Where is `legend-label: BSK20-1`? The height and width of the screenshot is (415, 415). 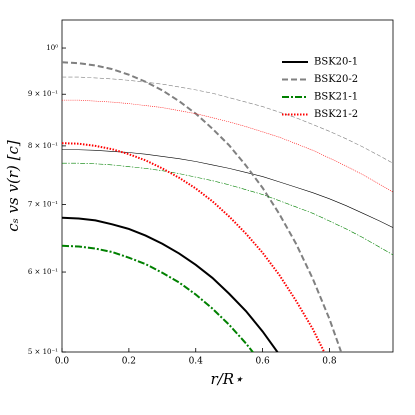
legend-label: BSK20-1 is located at coordinates (336, 62).